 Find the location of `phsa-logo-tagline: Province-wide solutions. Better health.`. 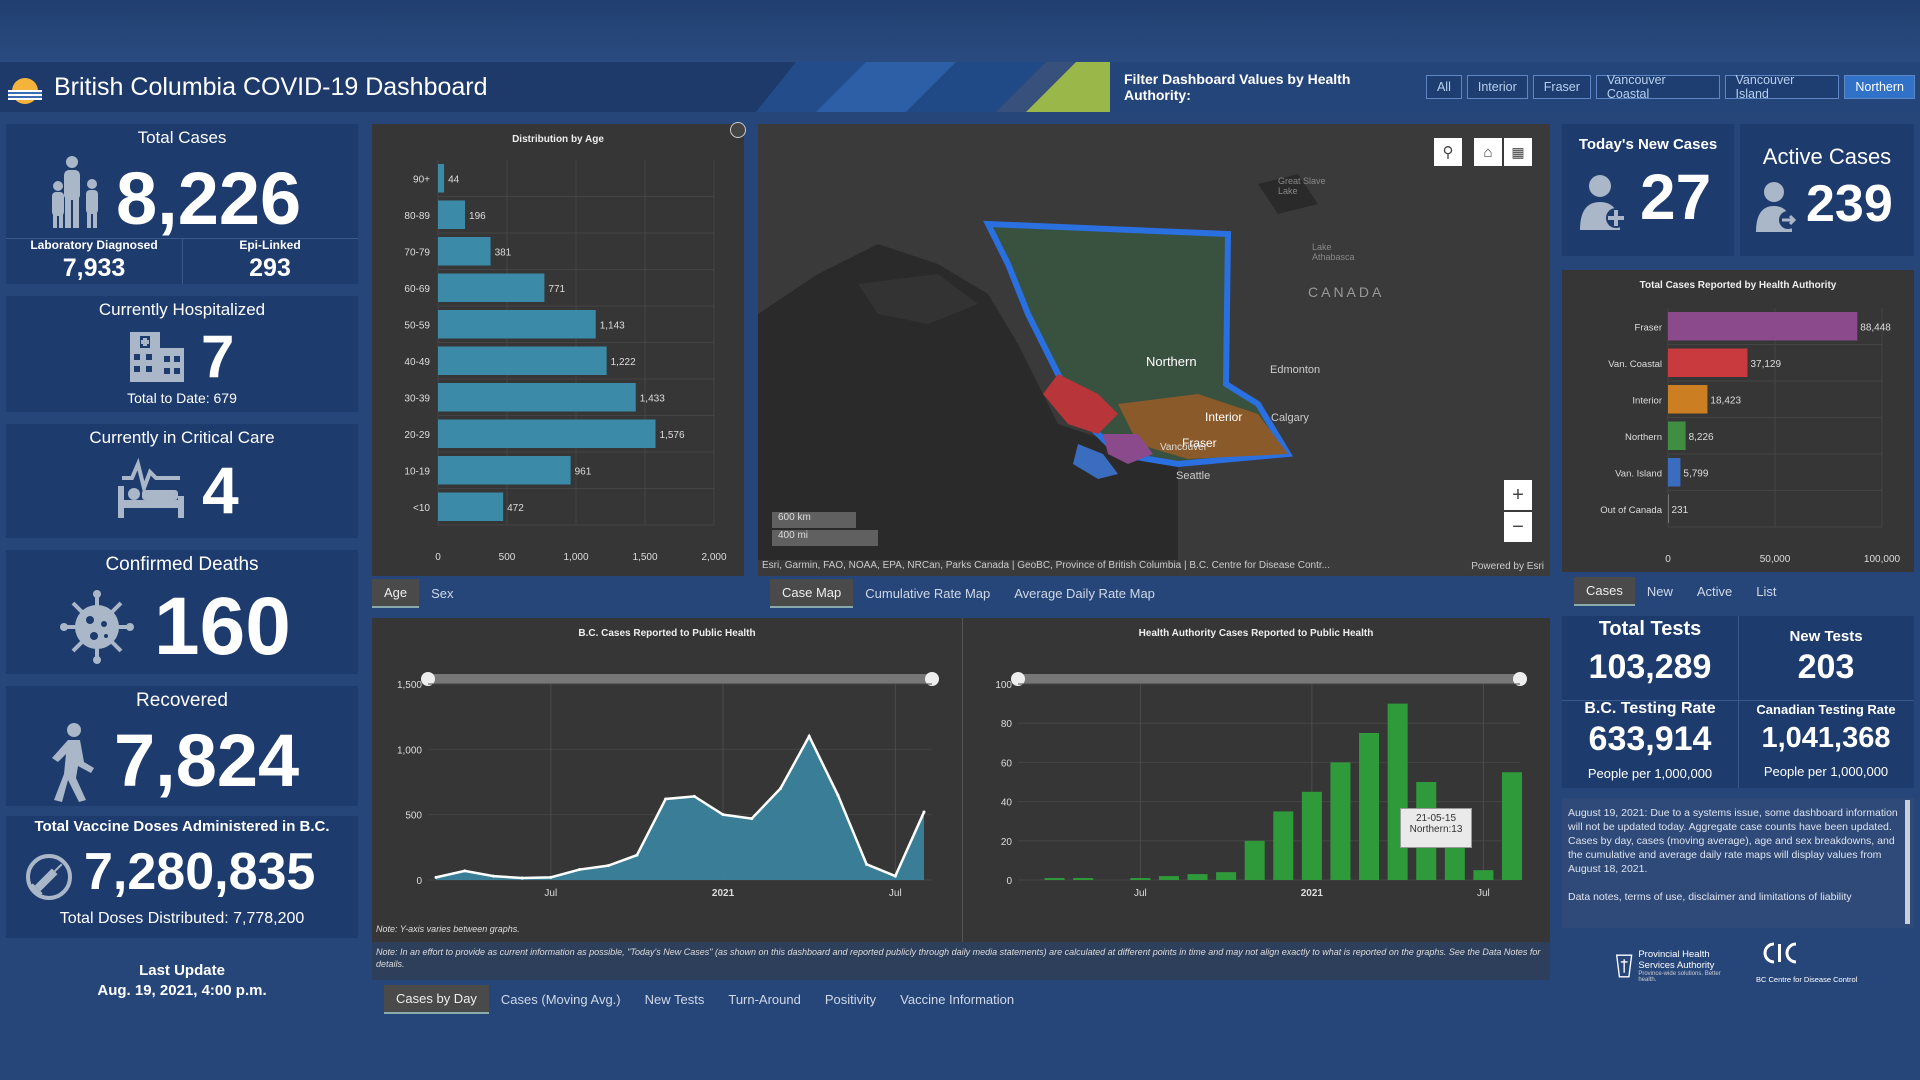

phsa-logo-tagline: Province-wide solutions. Better health. is located at coordinates (1679, 977).